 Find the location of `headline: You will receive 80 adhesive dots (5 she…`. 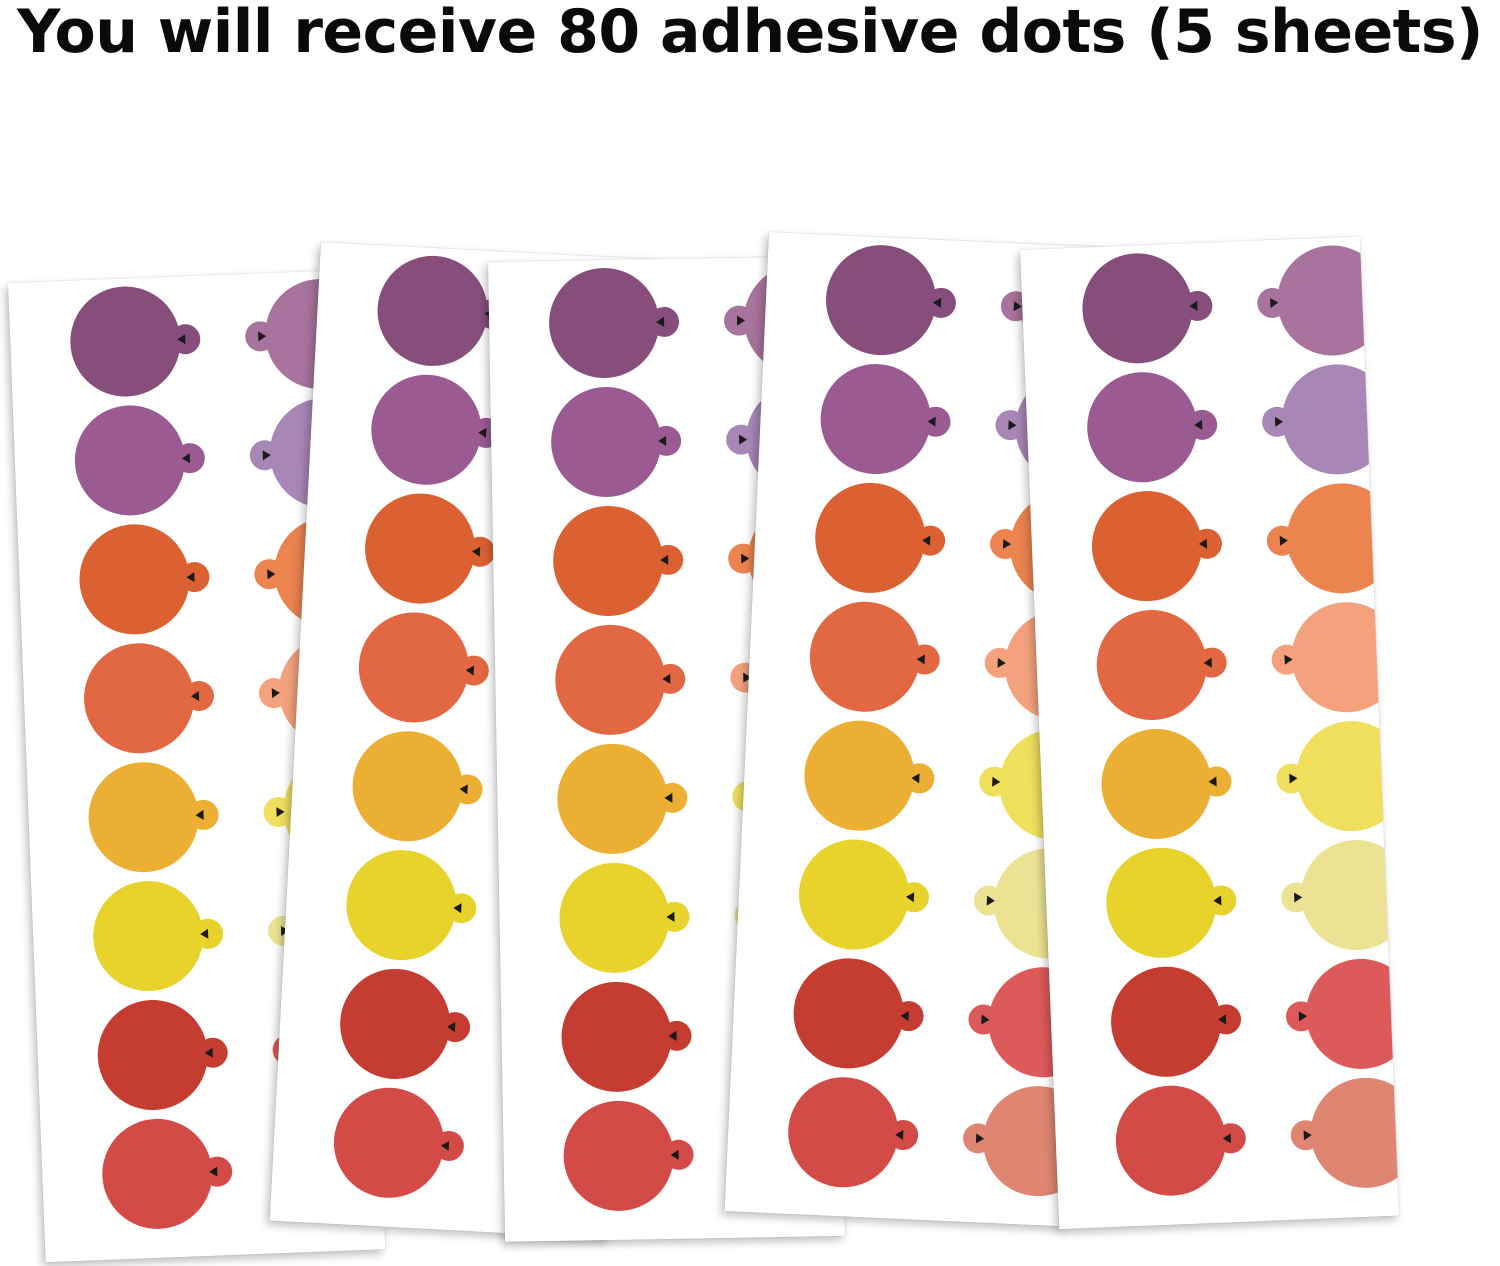

headline: You will receive 80 adhesive dots (5 she… is located at coordinates (750, 33).